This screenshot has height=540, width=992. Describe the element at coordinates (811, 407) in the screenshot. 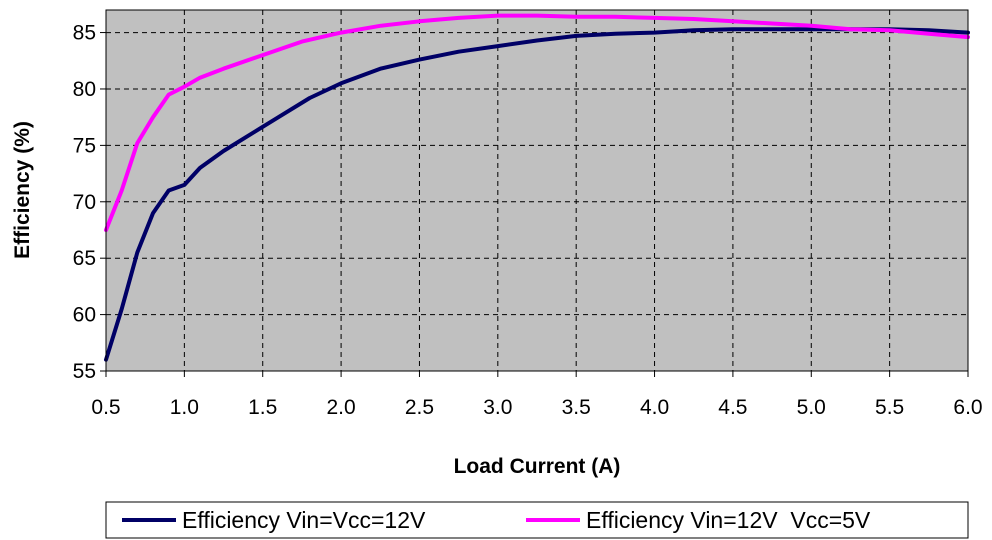

I see `x-tick-label: 5.0` at that location.